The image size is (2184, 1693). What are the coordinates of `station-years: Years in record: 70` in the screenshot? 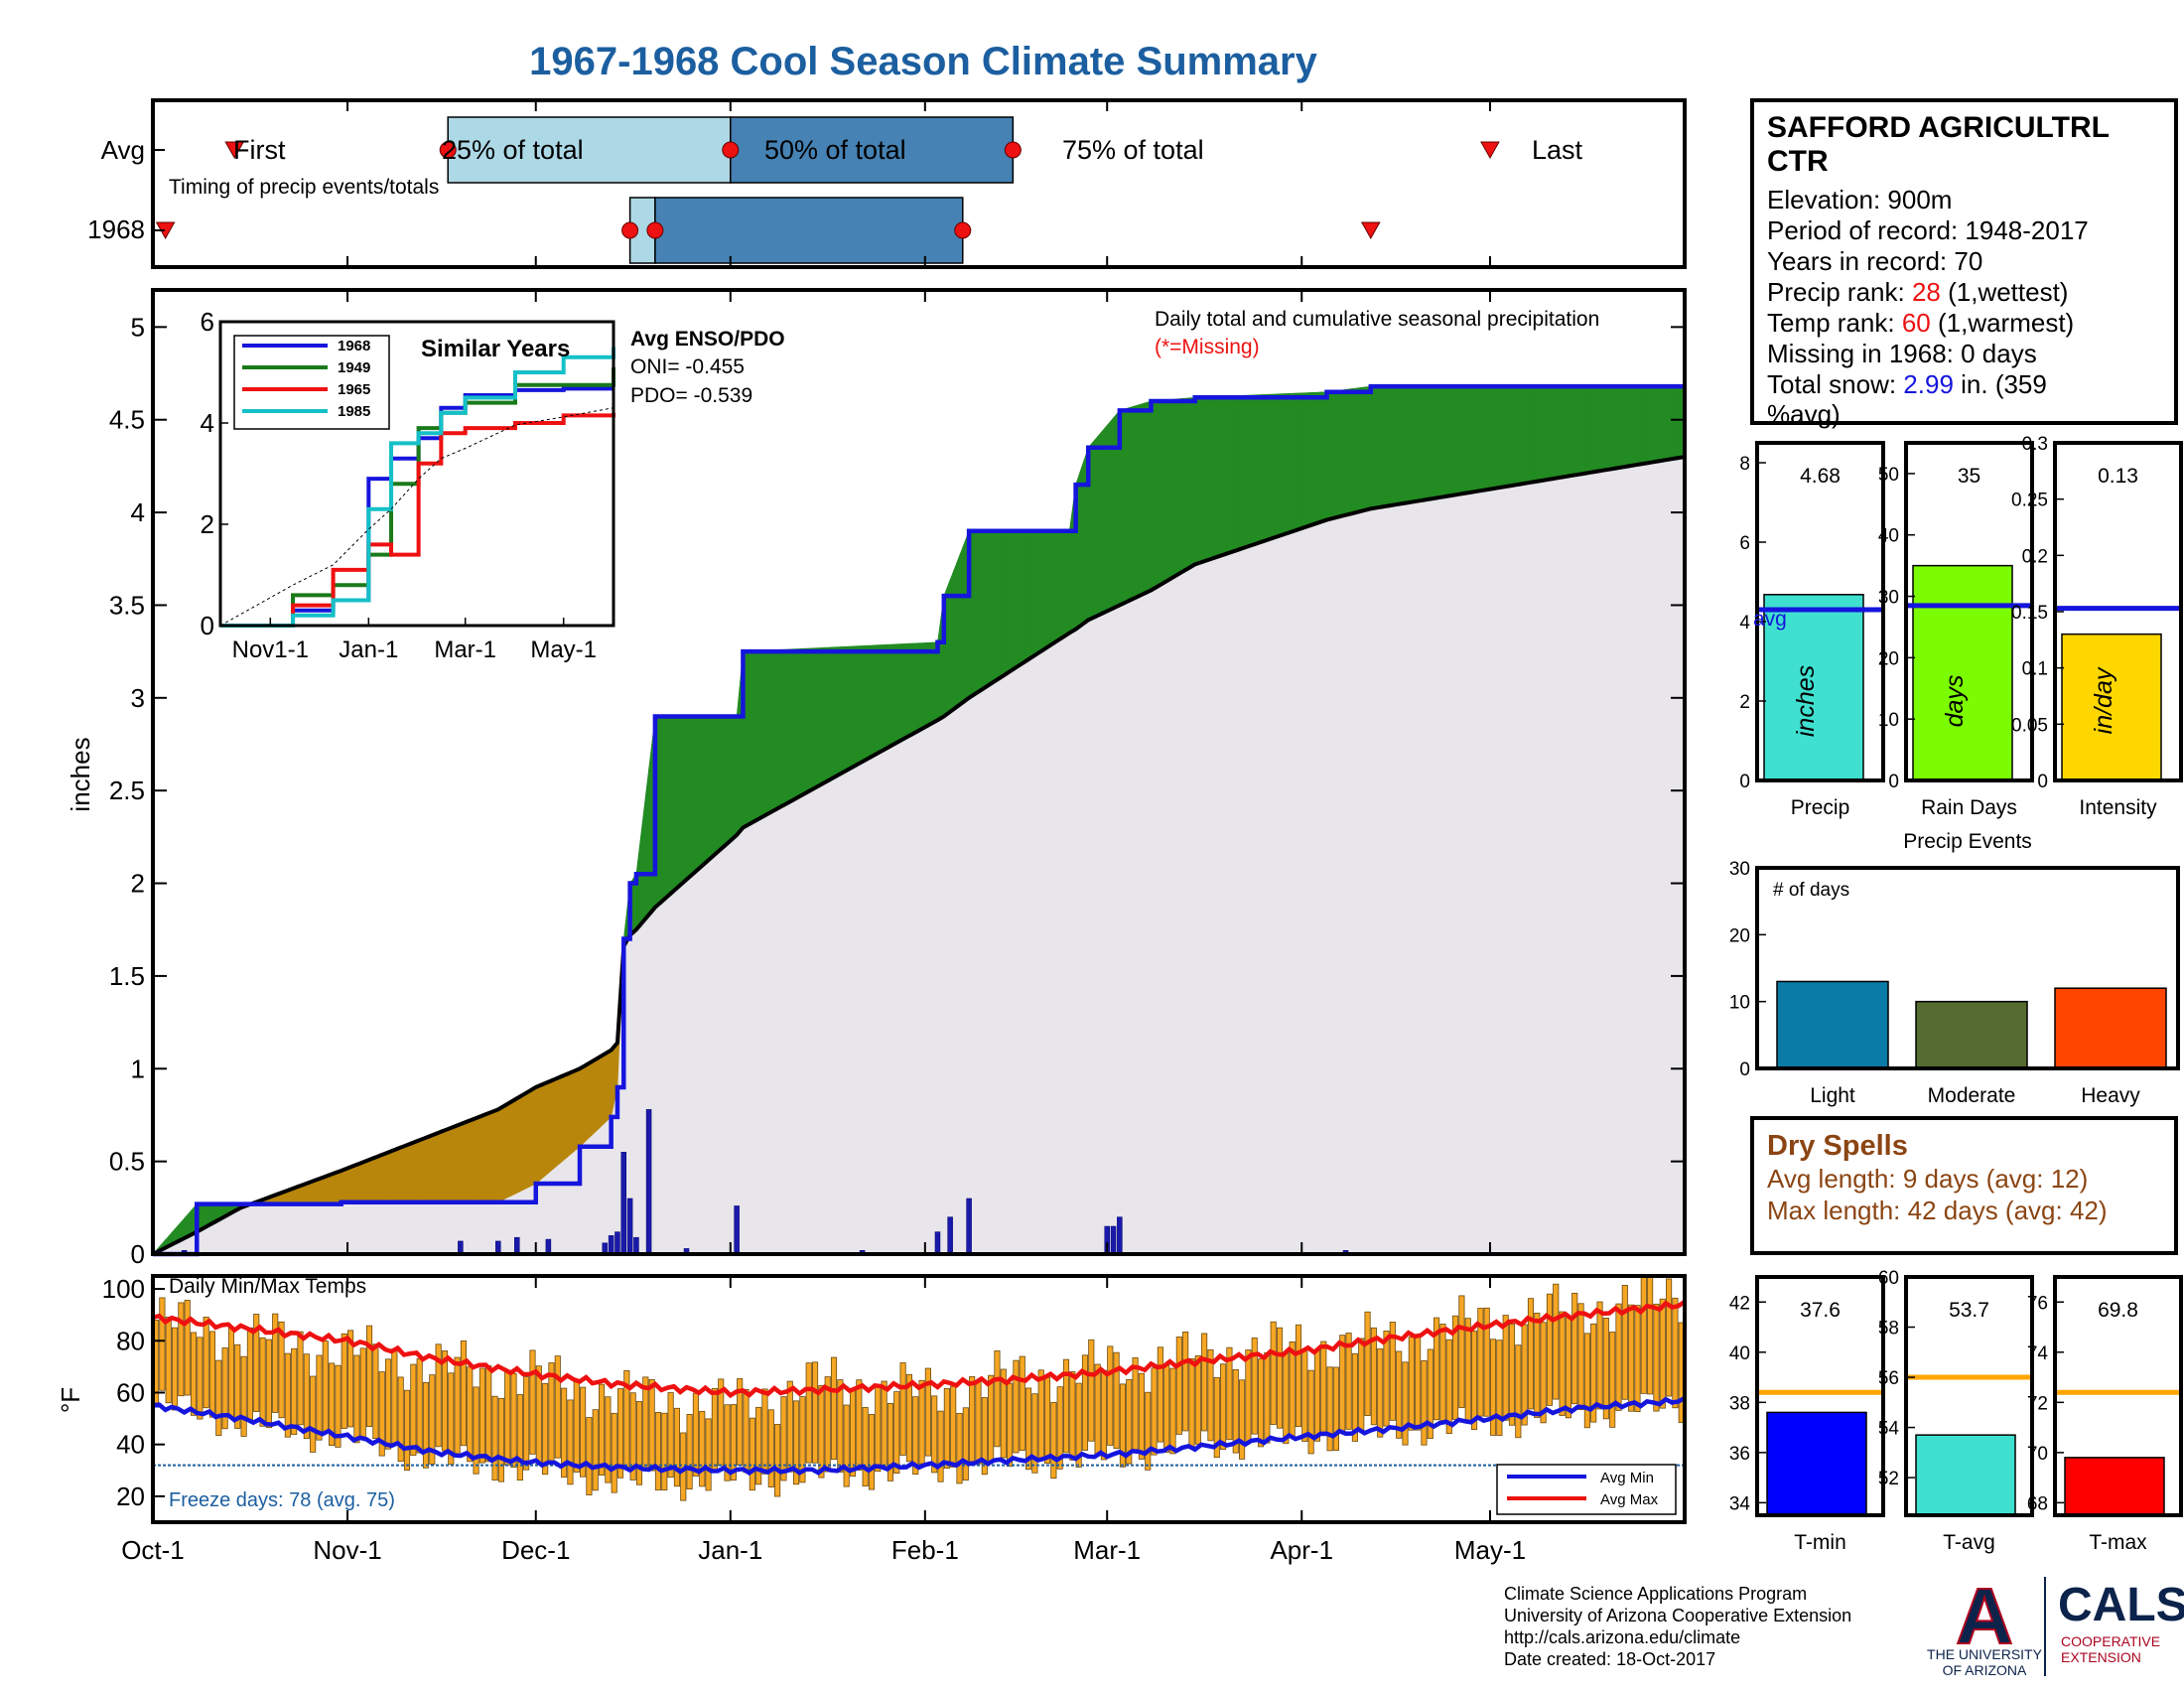 It's located at (1874, 261).